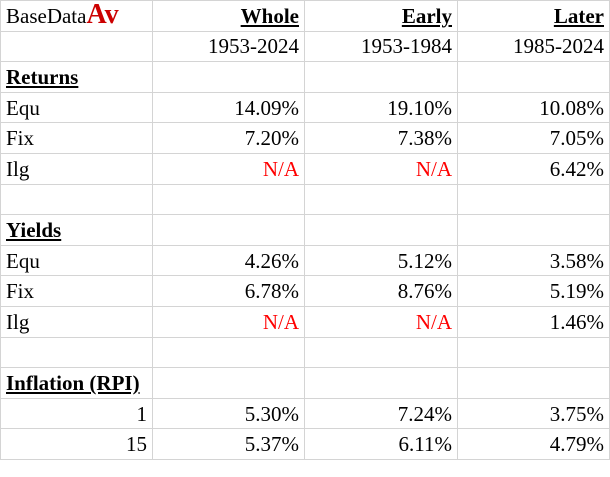  I want to click on period-range-early: 1953-1984, so click(381, 46).